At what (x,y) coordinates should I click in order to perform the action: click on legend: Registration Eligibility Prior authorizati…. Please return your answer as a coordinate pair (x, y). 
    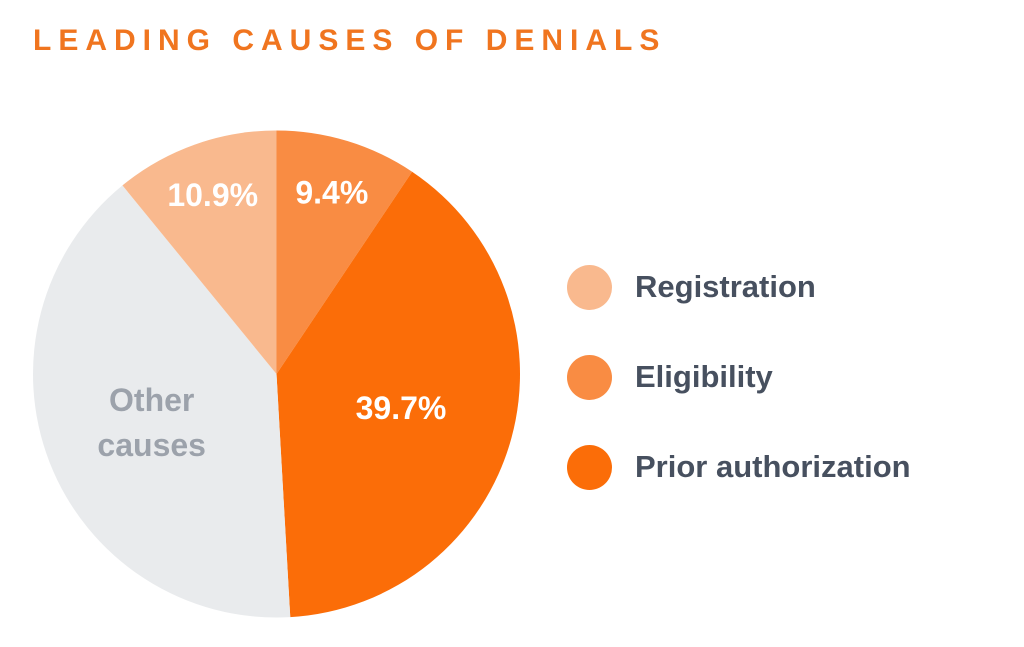
    Looking at the image, I should click on (739, 377).